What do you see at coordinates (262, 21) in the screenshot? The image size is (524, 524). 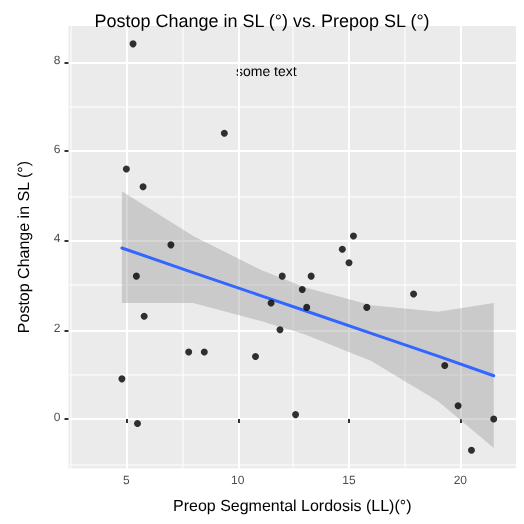 I see `chart-title: Postop Change in SL (°) vs. Prepop SL (°)` at bounding box center [262, 21].